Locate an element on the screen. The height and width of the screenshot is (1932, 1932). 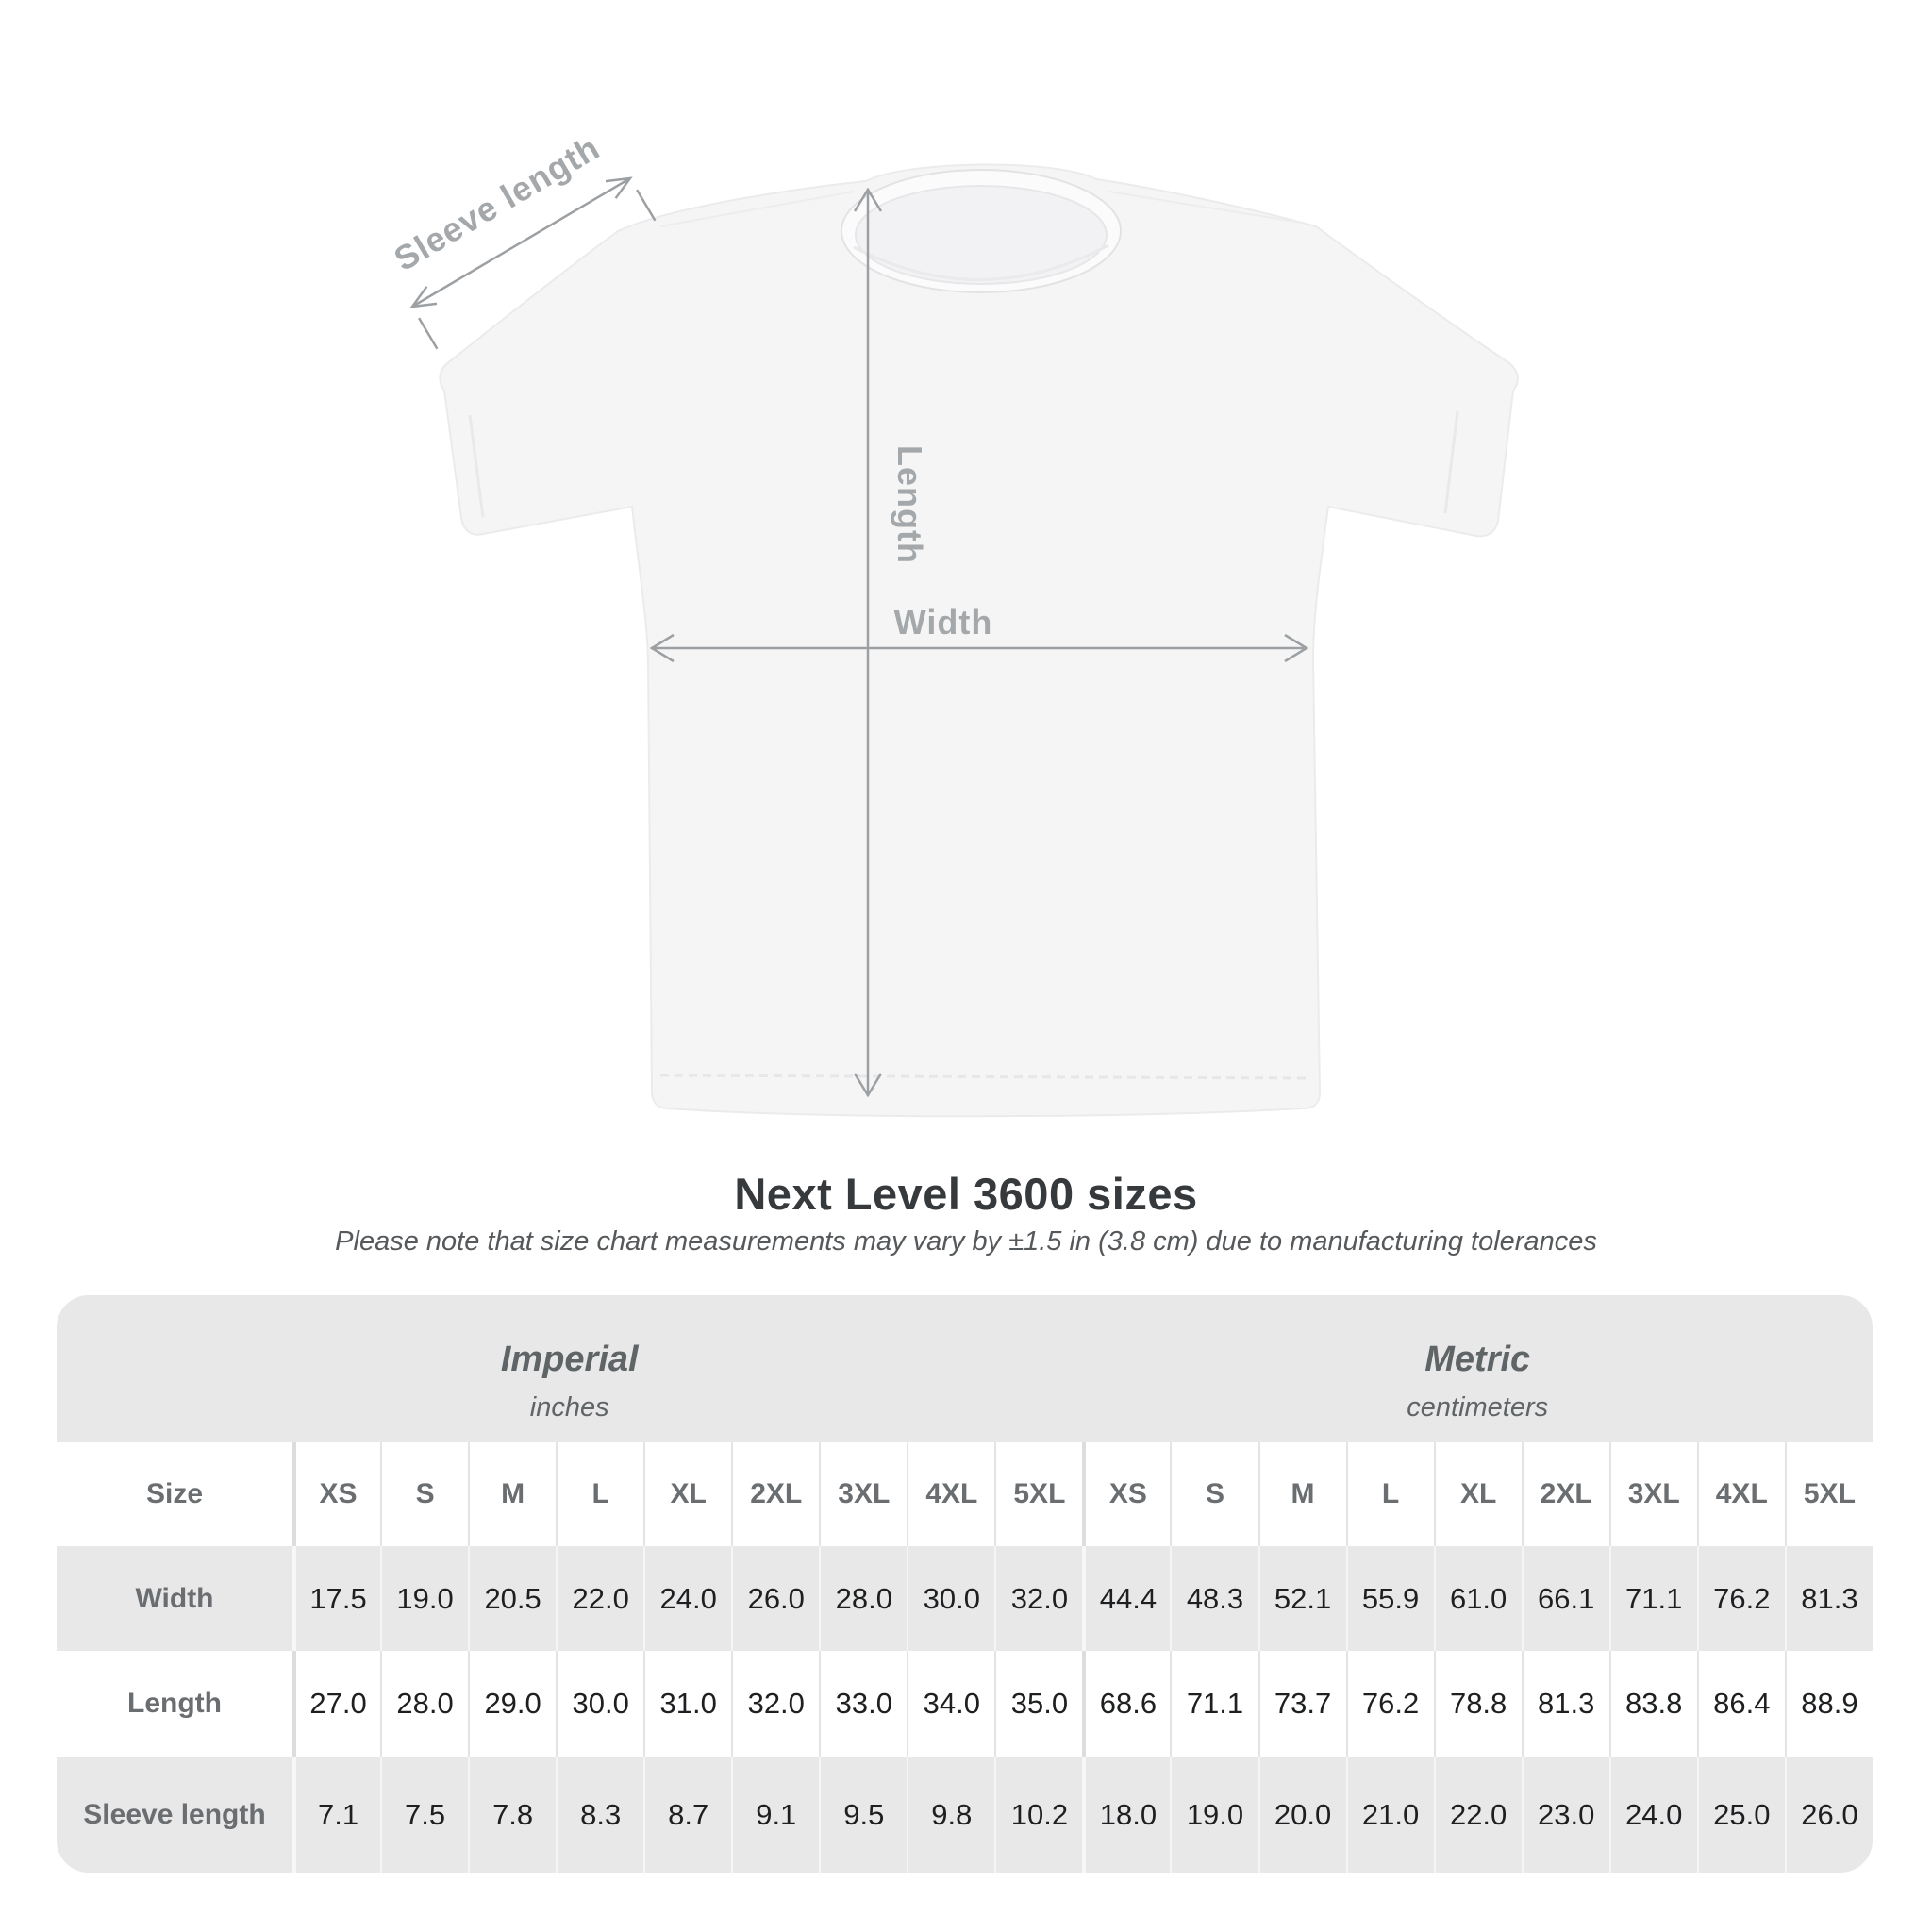
size-header-imperial-l: L is located at coordinates (600, 1494).